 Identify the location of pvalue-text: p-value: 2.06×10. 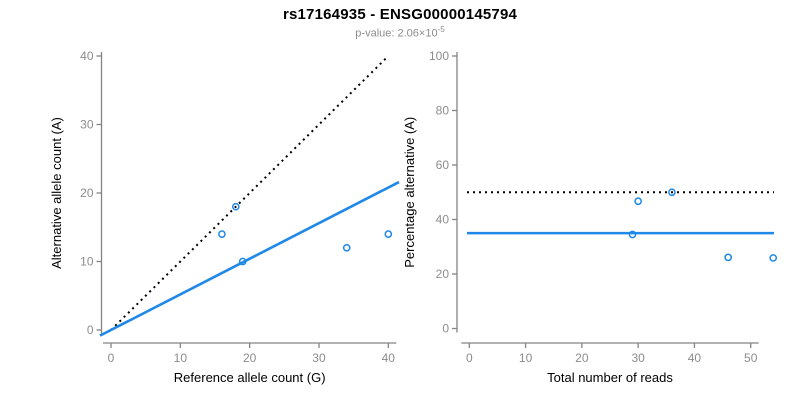
(396, 33).